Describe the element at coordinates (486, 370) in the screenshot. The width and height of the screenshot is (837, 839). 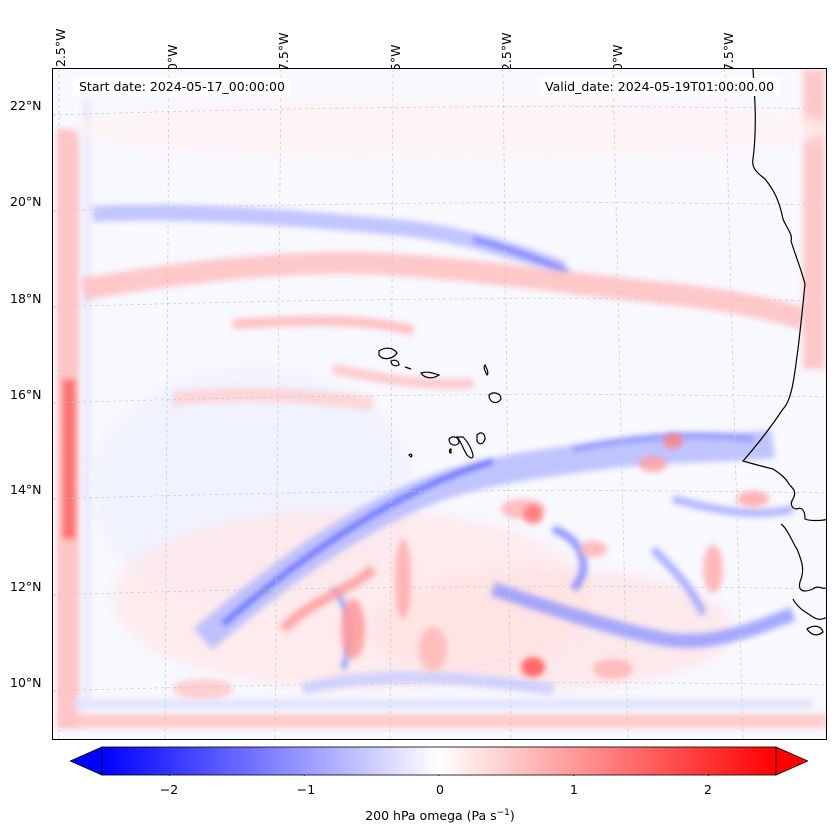
I see `island-sal` at that location.